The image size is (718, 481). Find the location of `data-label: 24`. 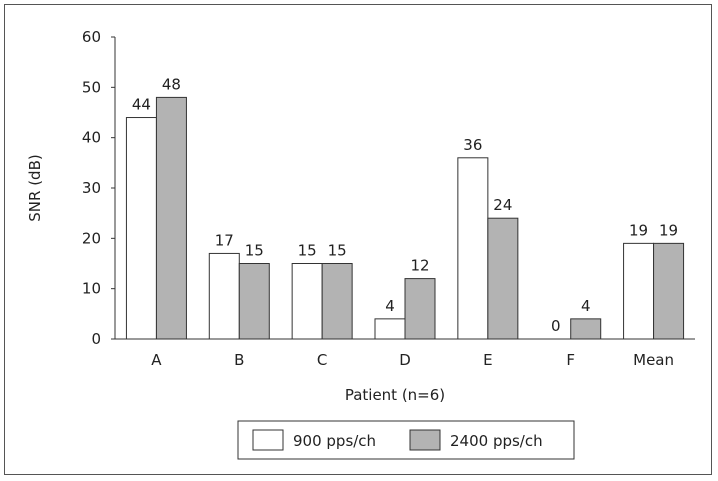

data-label: 24 is located at coordinates (502, 205).